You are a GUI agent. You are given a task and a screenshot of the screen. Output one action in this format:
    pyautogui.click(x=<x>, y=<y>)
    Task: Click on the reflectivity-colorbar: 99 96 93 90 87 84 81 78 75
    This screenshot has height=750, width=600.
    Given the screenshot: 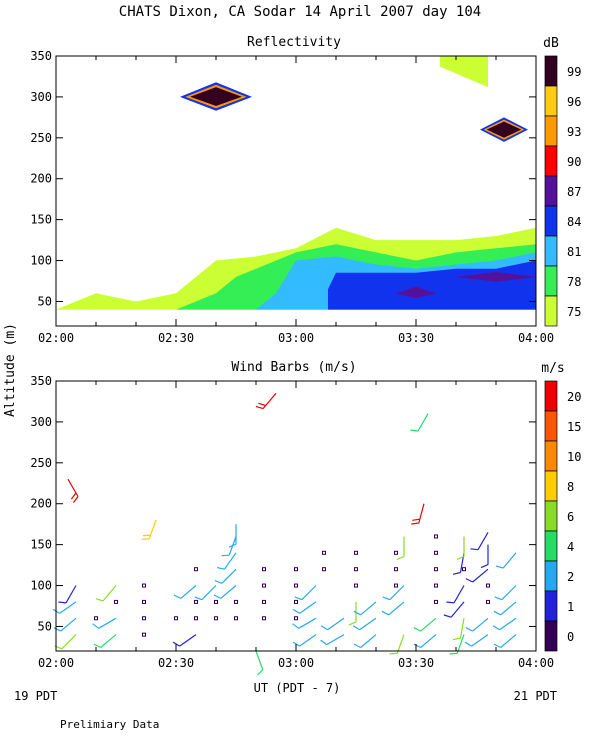 What is the action you would take?
    pyautogui.click(x=562, y=191)
    